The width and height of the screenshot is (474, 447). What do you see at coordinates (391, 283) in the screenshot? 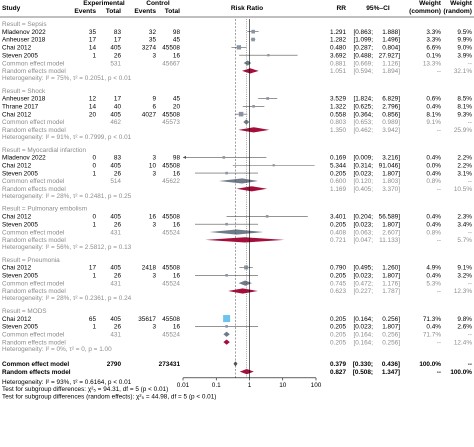
I see `subgroup-common-ci-high: 1.176]` at bounding box center [391, 283].